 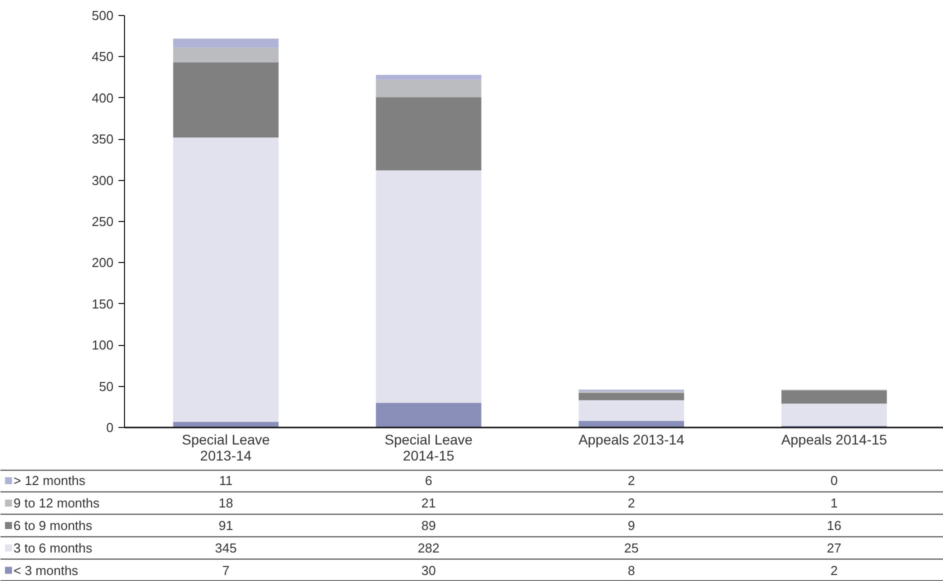 I want to click on y-tick-label: 50, so click(x=106, y=386).